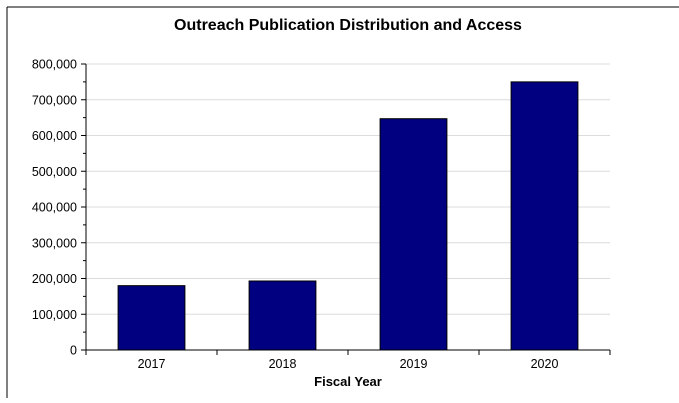 This screenshot has width=679, height=403. What do you see at coordinates (545, 364) in the screenshot?
I see `x-tick-label: 2020` at bounding box center [545, 364].